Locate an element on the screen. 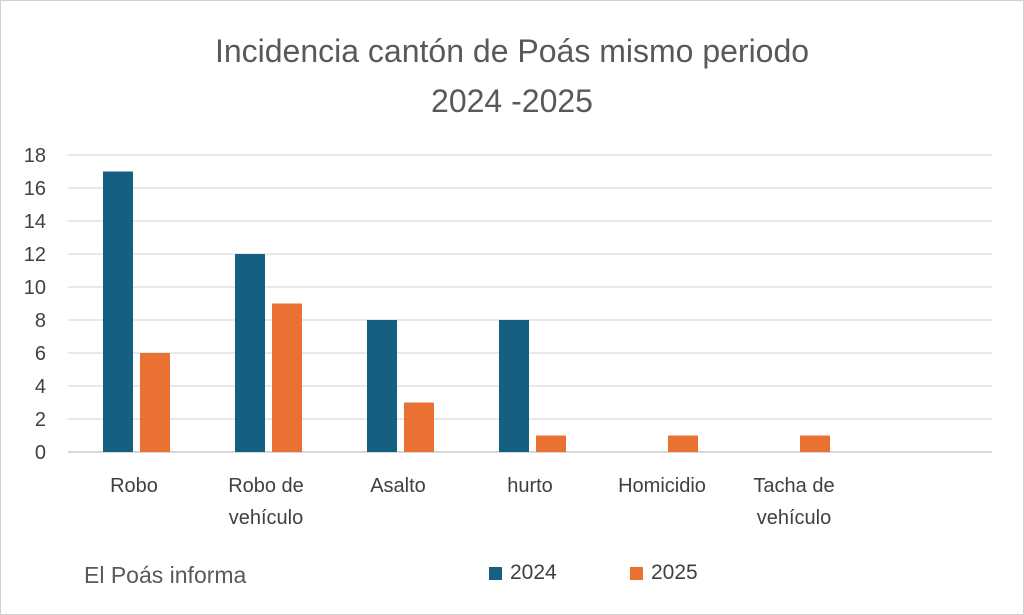 Image resolution: width=1024 pixels, height=615 pixels. x-tick-label-5-0: Tacha de is located at coordinates (793, 486).